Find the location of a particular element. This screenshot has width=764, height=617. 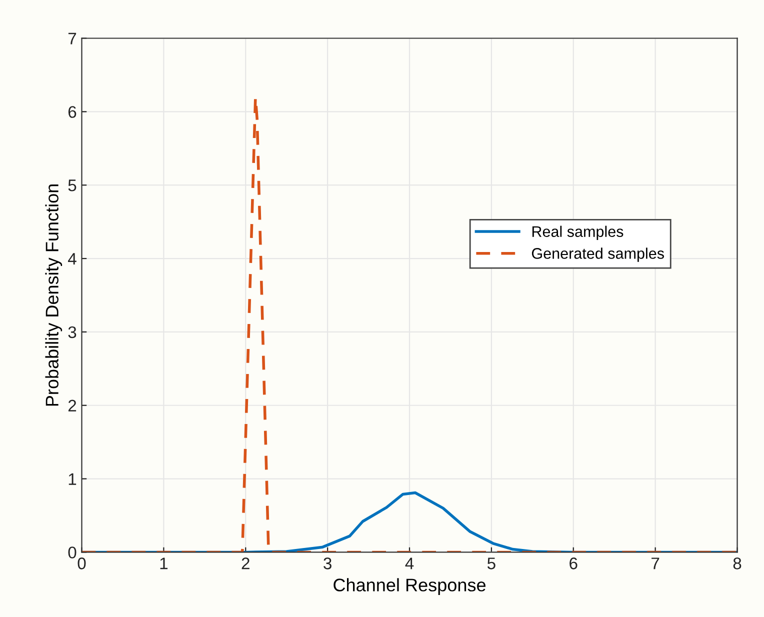

x-tick-label: 0 is located at coordinates (82, 564).